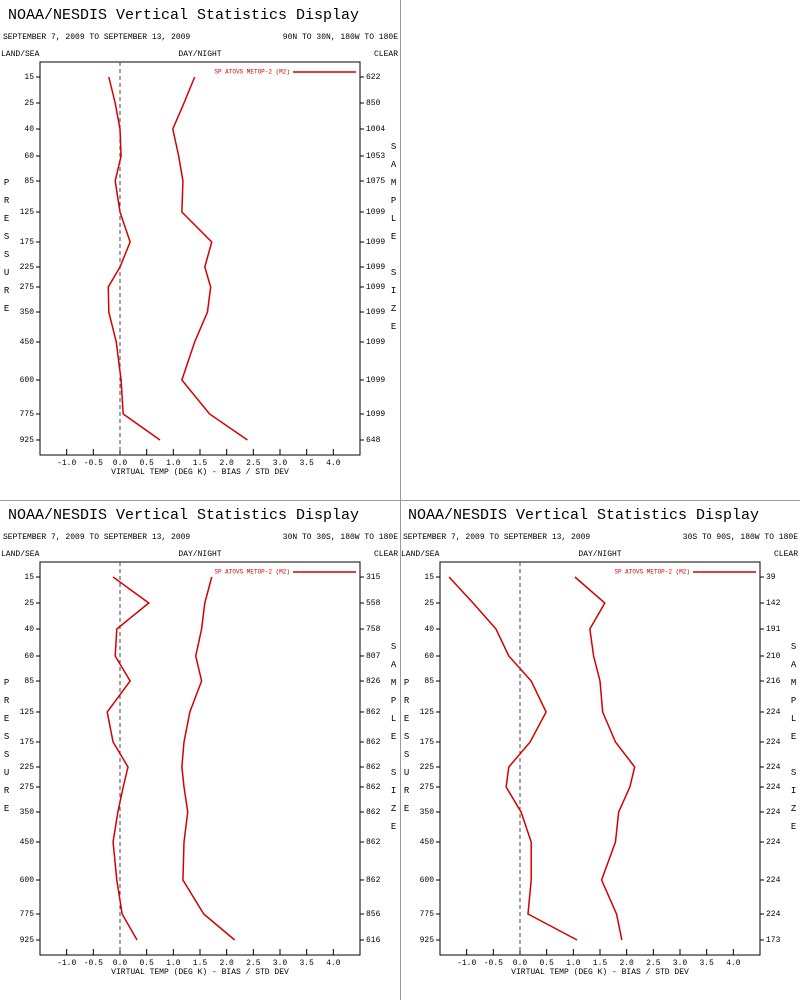 Image resolution: width=800 pixels, height=1000 pixels. I want to click on day-night: DAY/NIGHT, so click(599, 554).